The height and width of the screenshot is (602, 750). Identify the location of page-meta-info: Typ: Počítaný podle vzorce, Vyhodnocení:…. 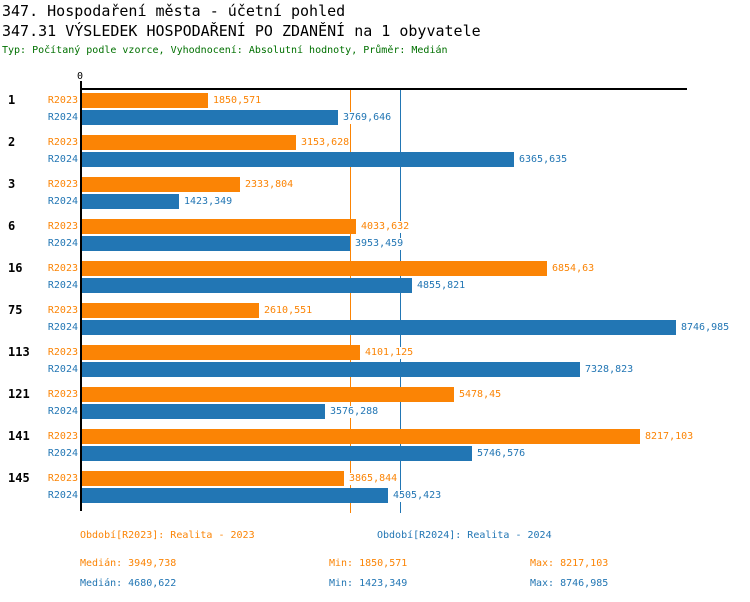
(225, 50).